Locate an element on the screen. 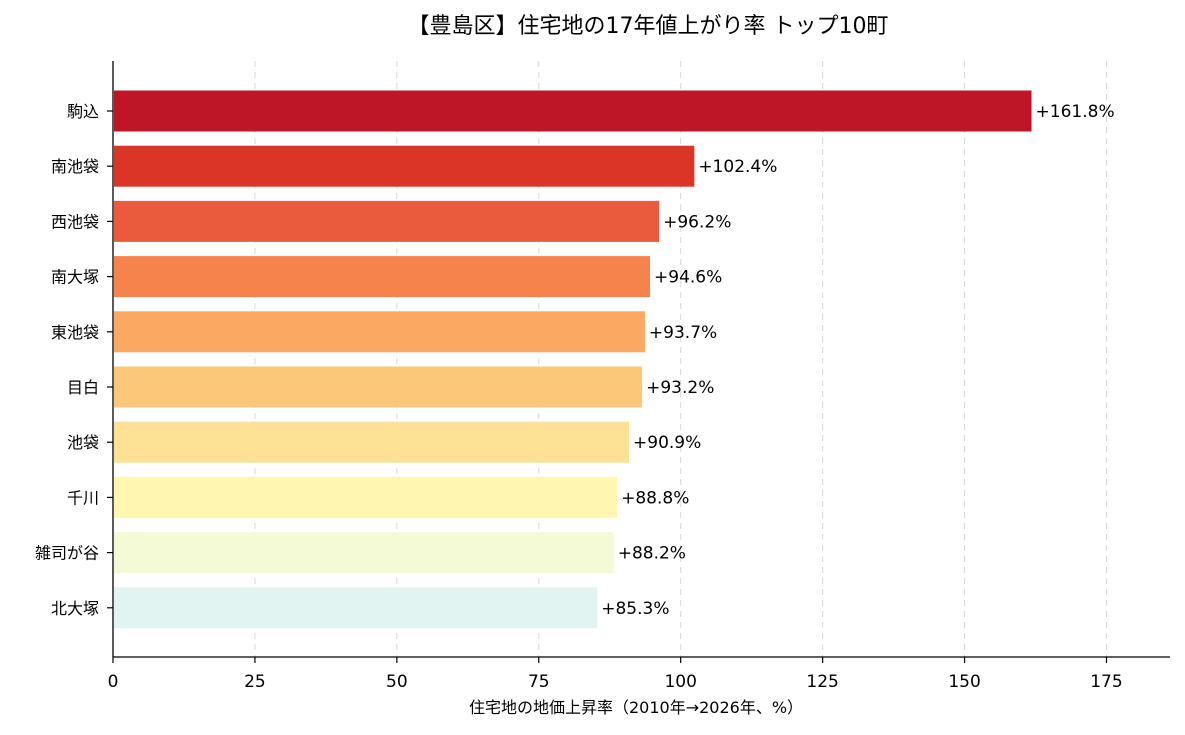  y-tick-label: 雑司が谷 is located at coordinates (67, 553).